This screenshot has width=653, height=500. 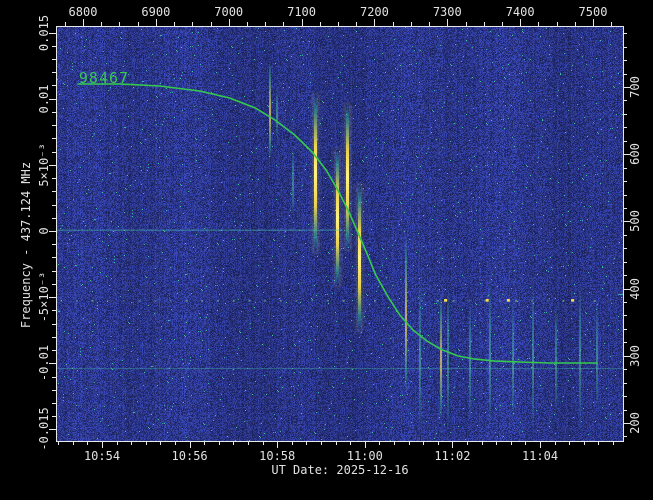 What do you see at coordinates (635, 154) in the screenshot?
I see `right-axis-tick-label: 600` at bounding box center [635, 154].